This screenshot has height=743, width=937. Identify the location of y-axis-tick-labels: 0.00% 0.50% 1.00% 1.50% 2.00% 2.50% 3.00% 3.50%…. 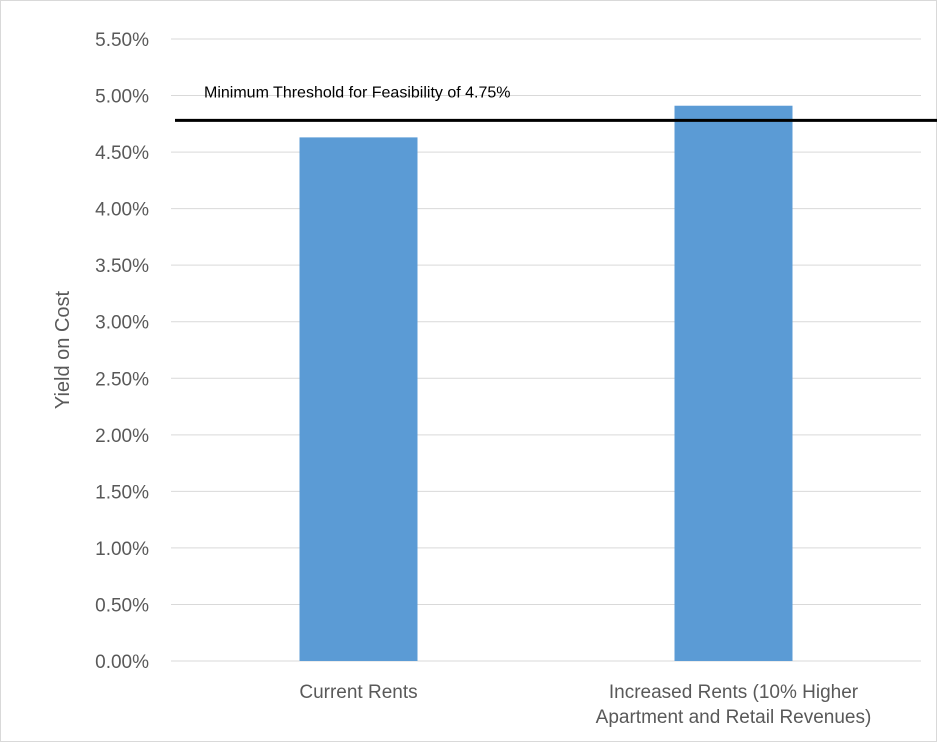
(122, 351).